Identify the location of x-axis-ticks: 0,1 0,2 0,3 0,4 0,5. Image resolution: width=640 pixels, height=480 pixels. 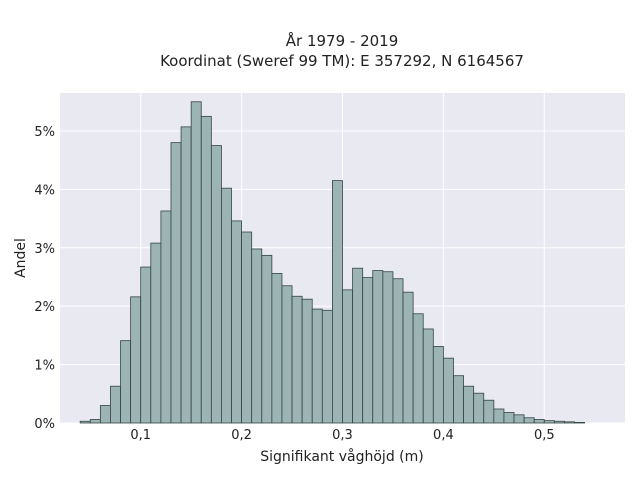
(342, 435).